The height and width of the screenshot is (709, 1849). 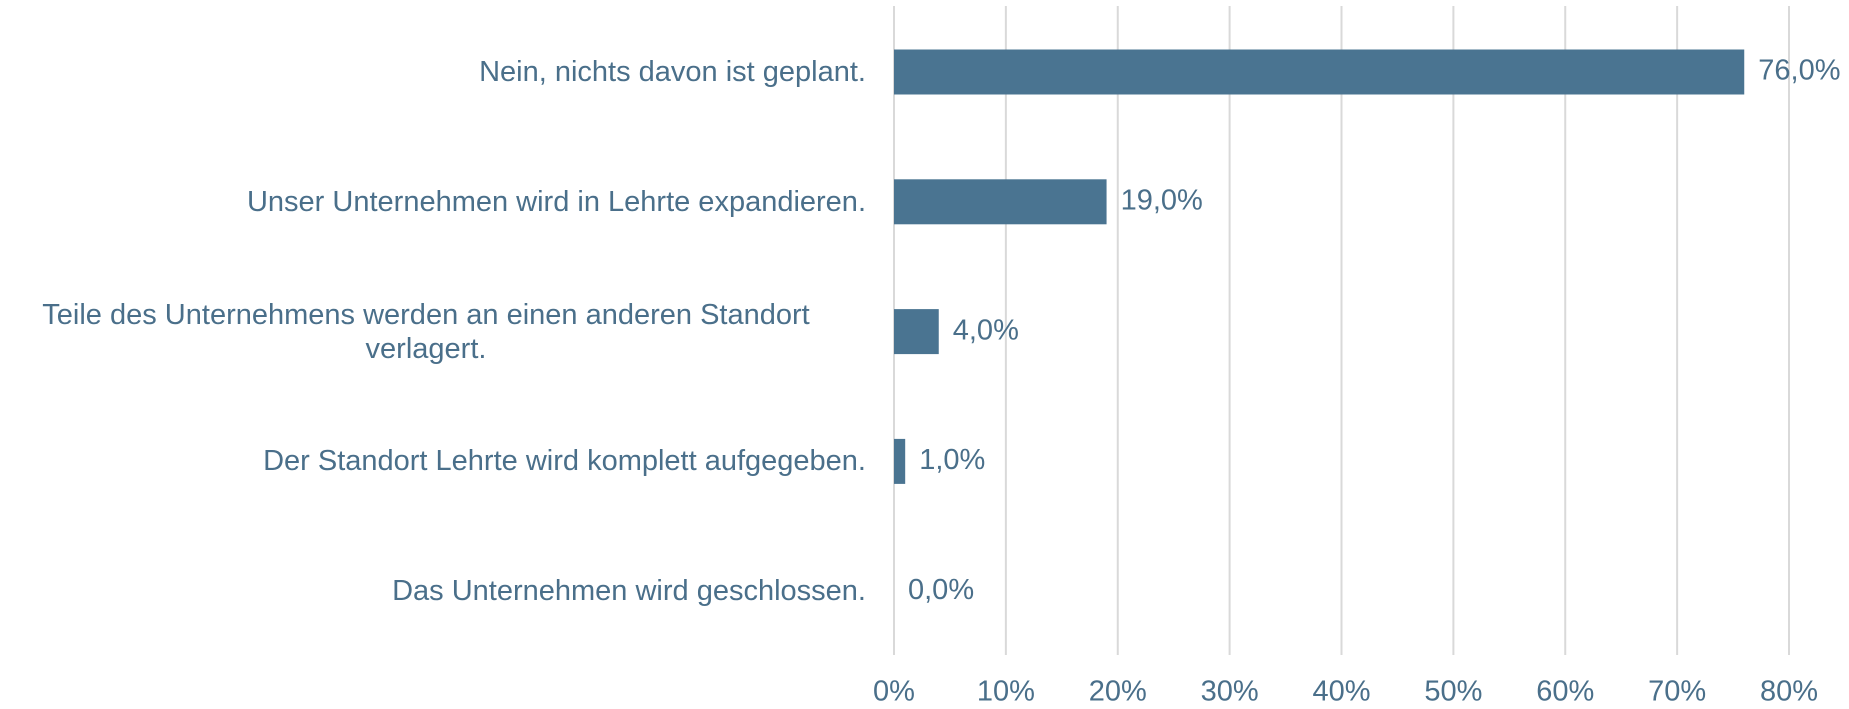 I want to click on x-tick-label: 70%, so click(x=1677, y=692).